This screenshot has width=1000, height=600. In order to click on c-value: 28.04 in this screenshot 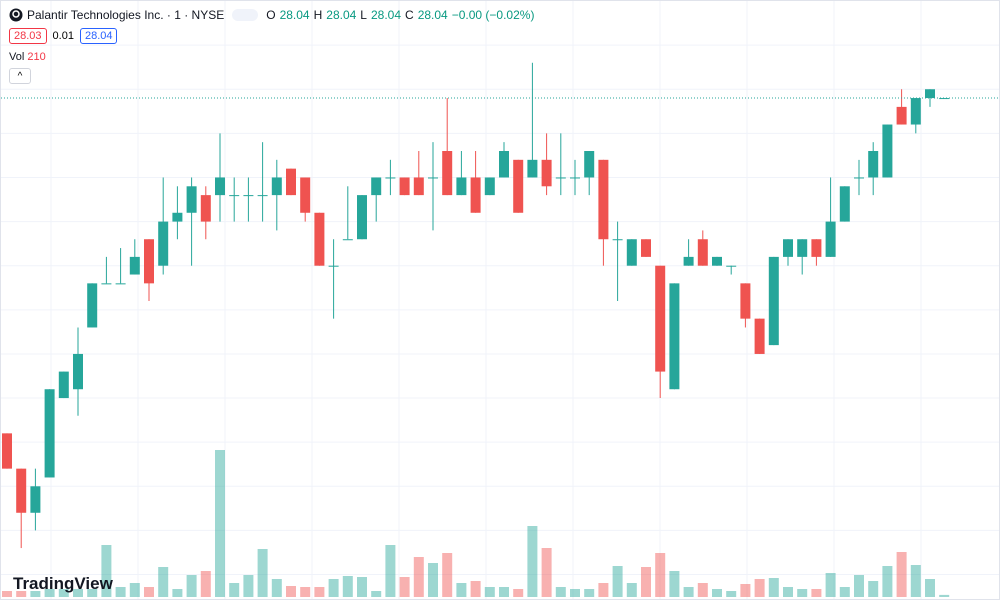, I will do `click(432, 15)`.